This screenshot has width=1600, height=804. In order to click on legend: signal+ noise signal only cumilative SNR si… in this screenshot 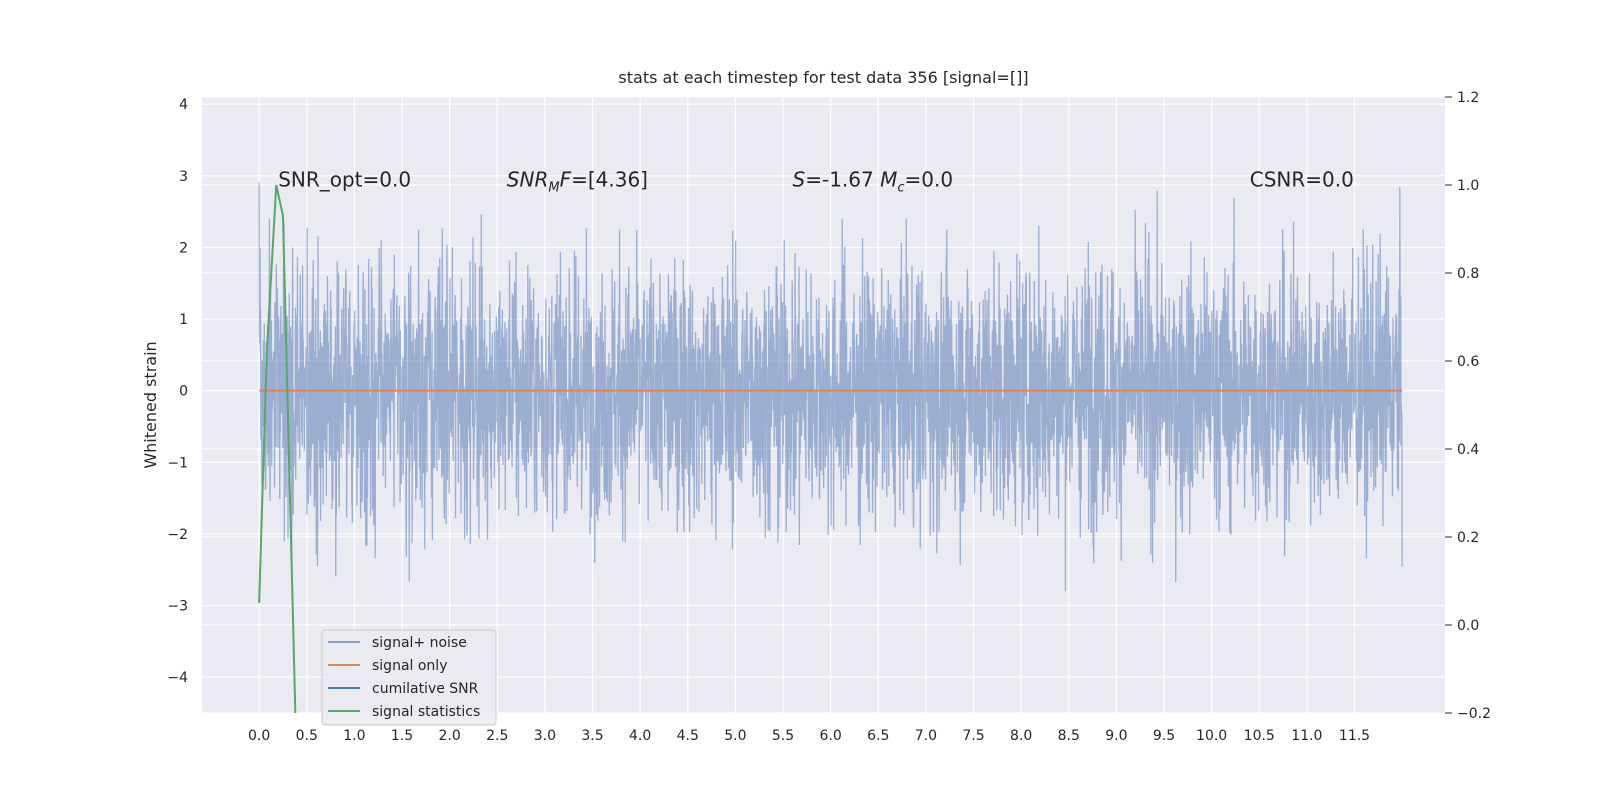, I will do `click(409, 677)`.